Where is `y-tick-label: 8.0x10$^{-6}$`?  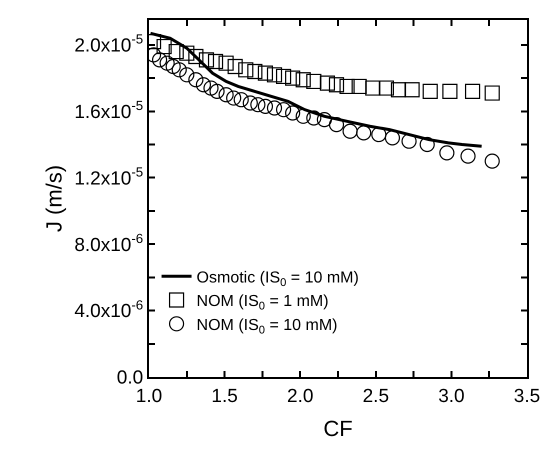
y-tick-label: 8.0x10$^{-6}$ is located at coordinates (109, 243).